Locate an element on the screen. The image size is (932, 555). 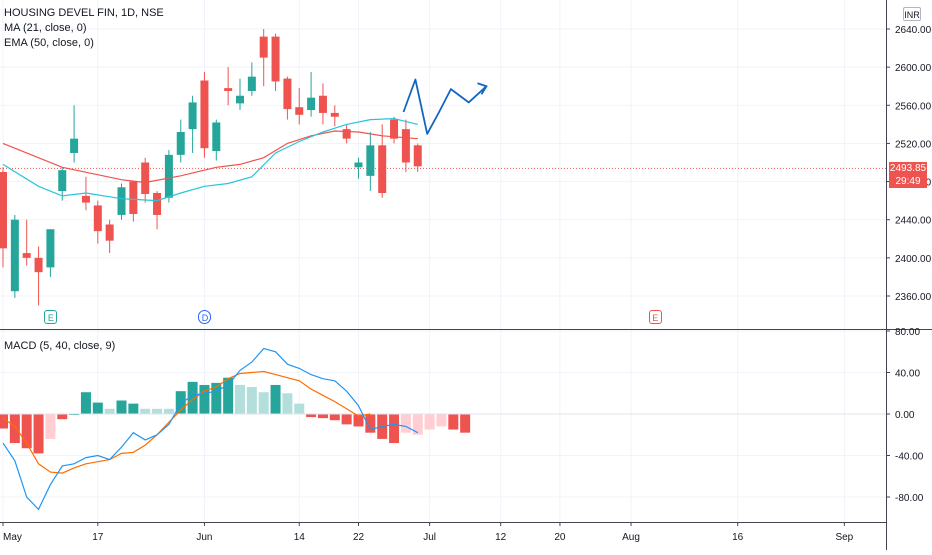
macd-tick-label: -80.00 is located at coordinates (909, 498).